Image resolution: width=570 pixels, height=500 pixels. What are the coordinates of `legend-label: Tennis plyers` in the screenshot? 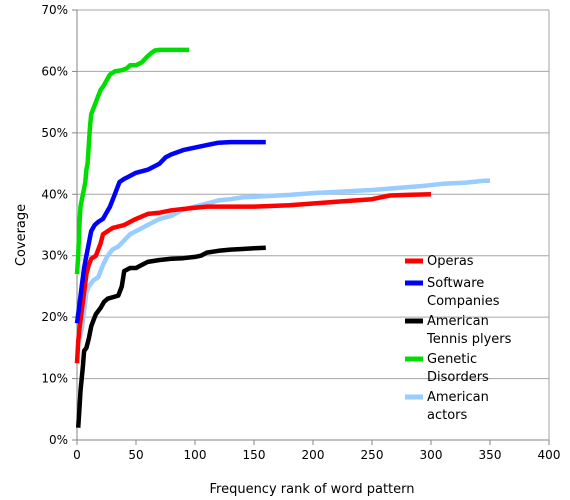 It's located at (469, 339).